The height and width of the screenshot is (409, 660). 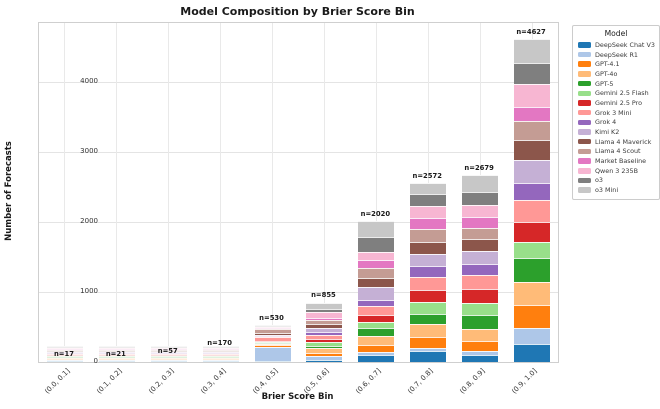 I want to click on legend-label: GPT-5, so click(x=604, y=83).